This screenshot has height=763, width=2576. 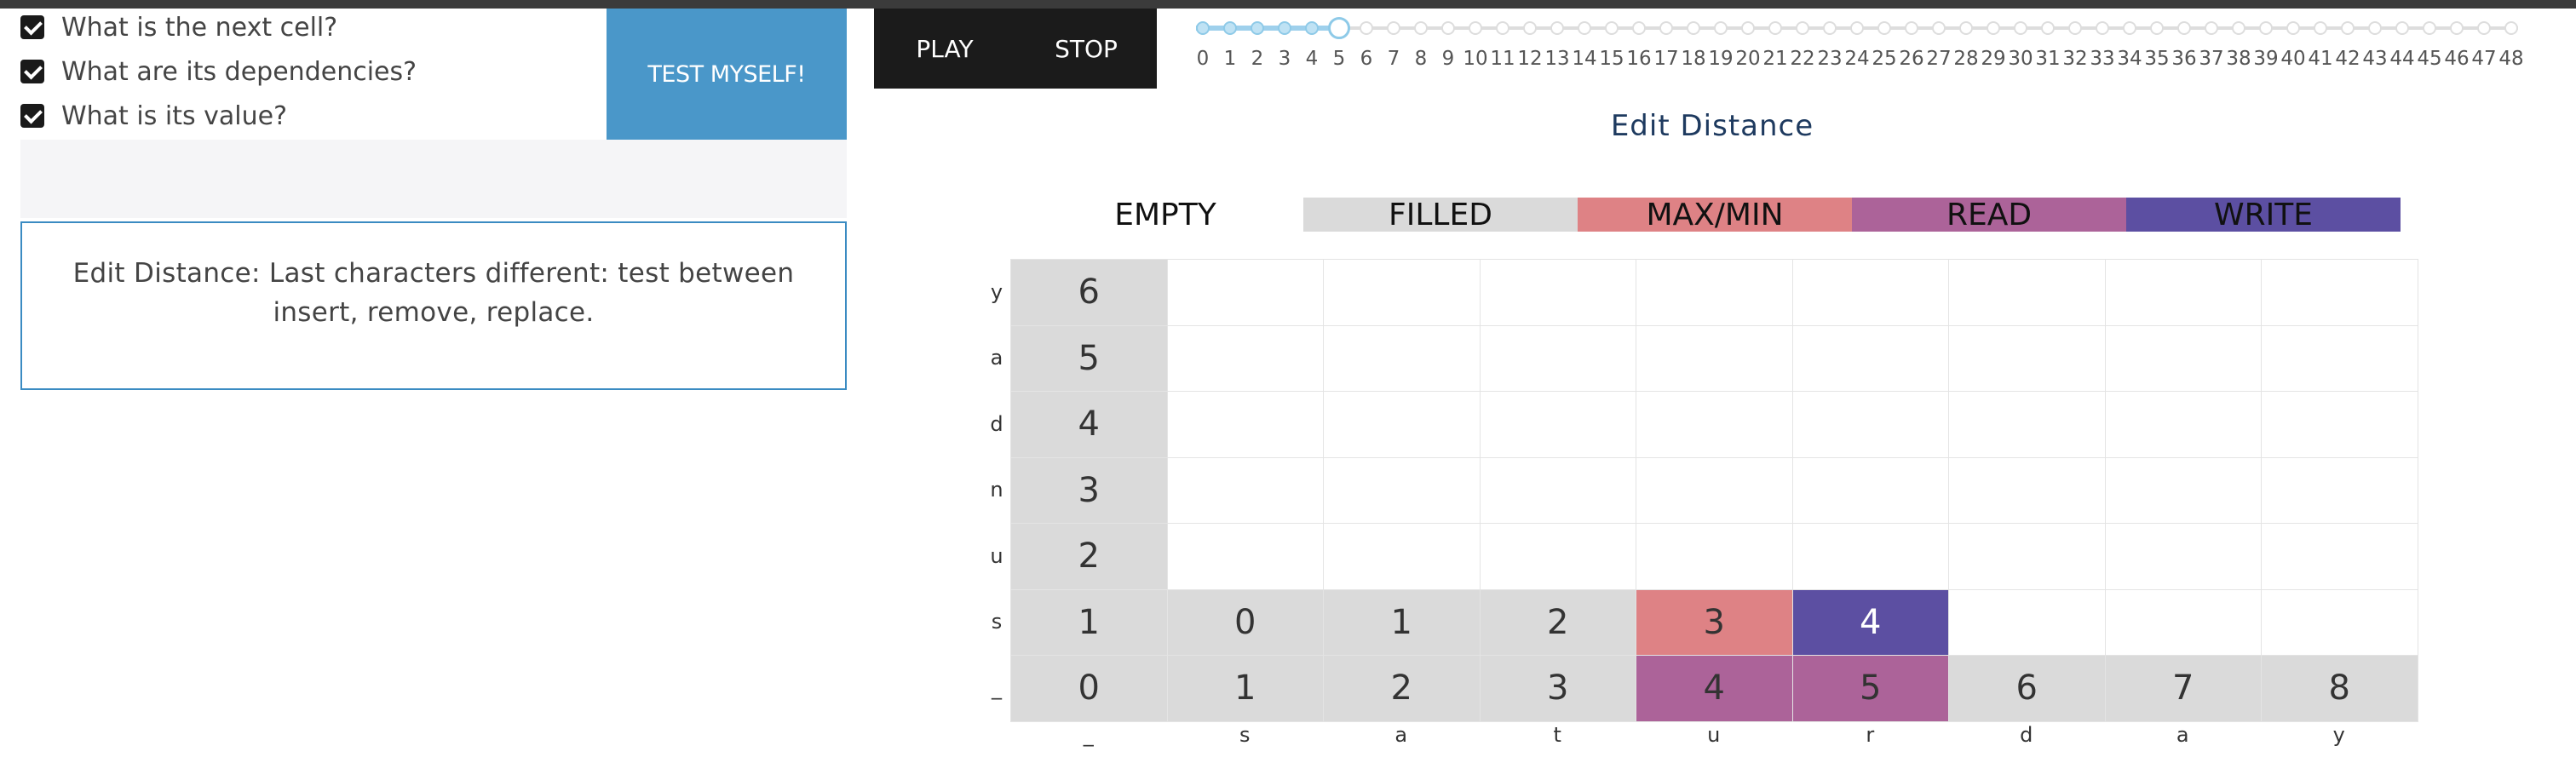 I want to click on question-next-cell: What is the next cell?, so click(x=179, y=27).